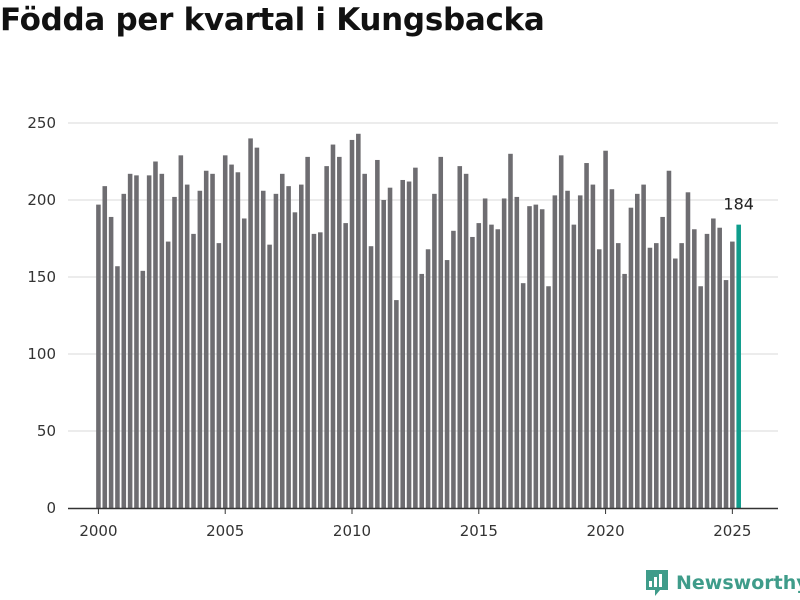  Describe the element at coordinates (479, 531) in the screenshot. I see `x-tick-label: 2015` at that location.